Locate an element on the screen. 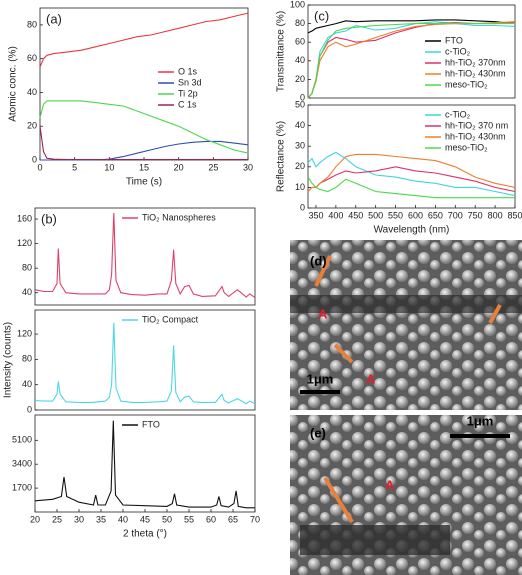 This screenshot has width=522, height=575. x-tick-label: 35 is located at coordinates (101, 519).